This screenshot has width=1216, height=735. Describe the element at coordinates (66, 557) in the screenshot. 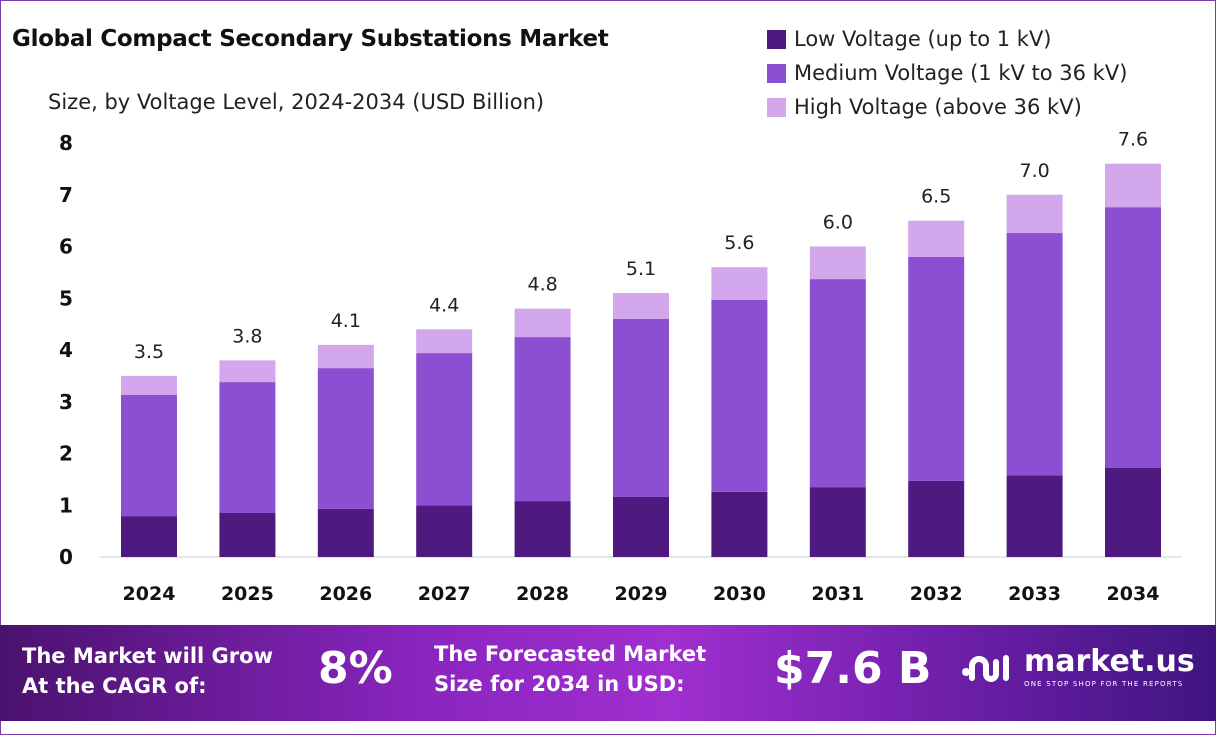

I see `y-tick-label: 0` at that location.